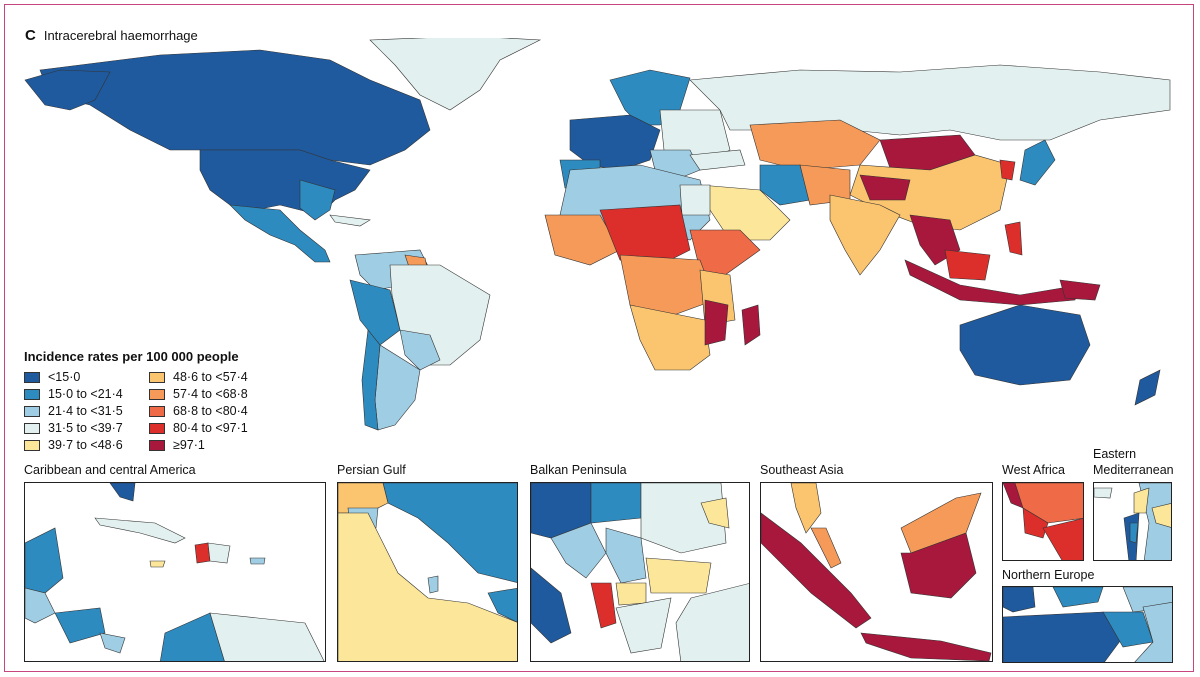 The height and width of the screenshot is (677, 1200). What do you see at coordinates (1153, 632) in the screenshot?
I see `region-belarus` at bounding box center [1153, 632].